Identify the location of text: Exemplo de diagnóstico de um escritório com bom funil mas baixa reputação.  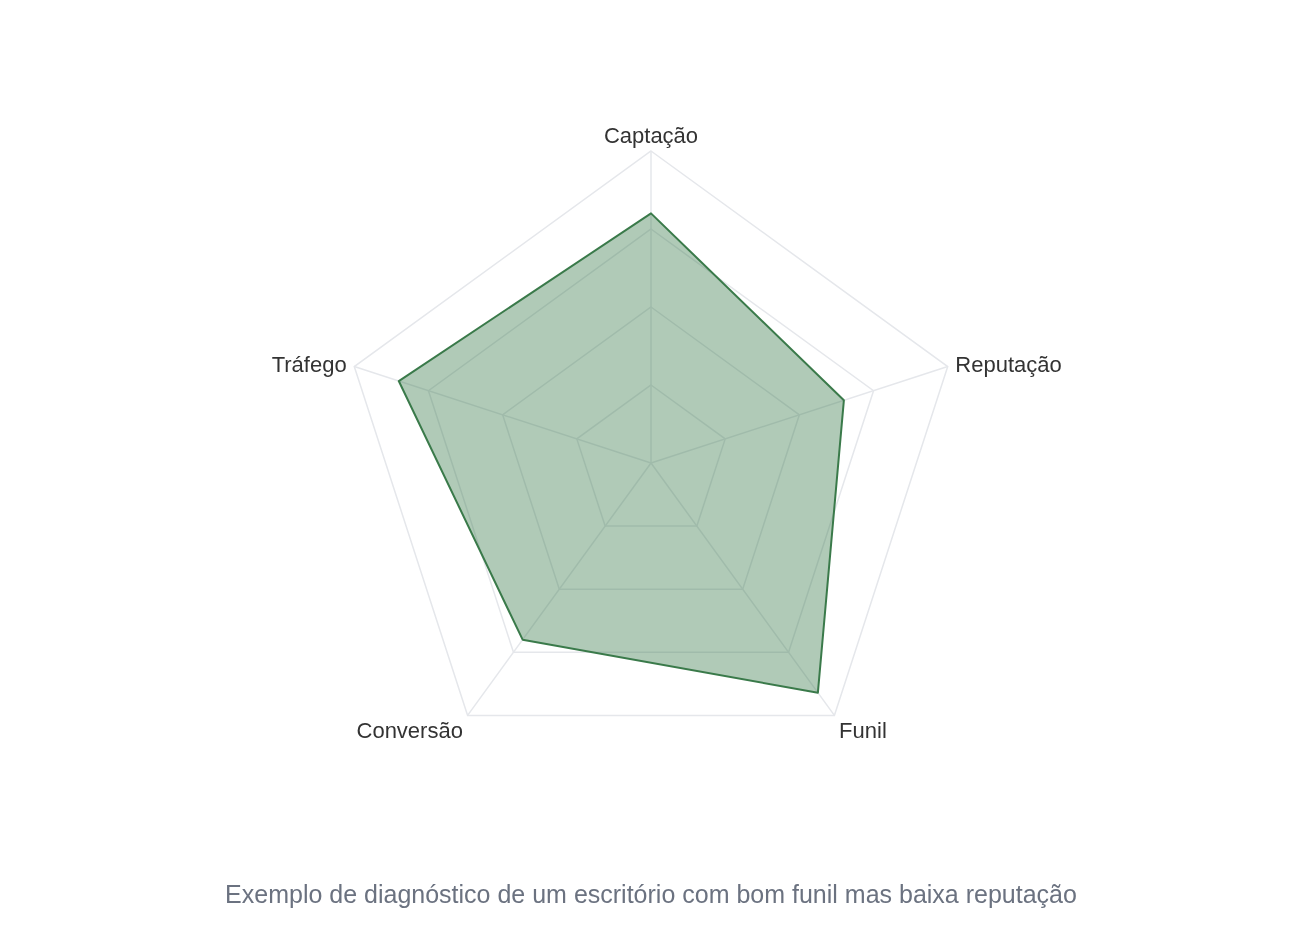
(651, 894).